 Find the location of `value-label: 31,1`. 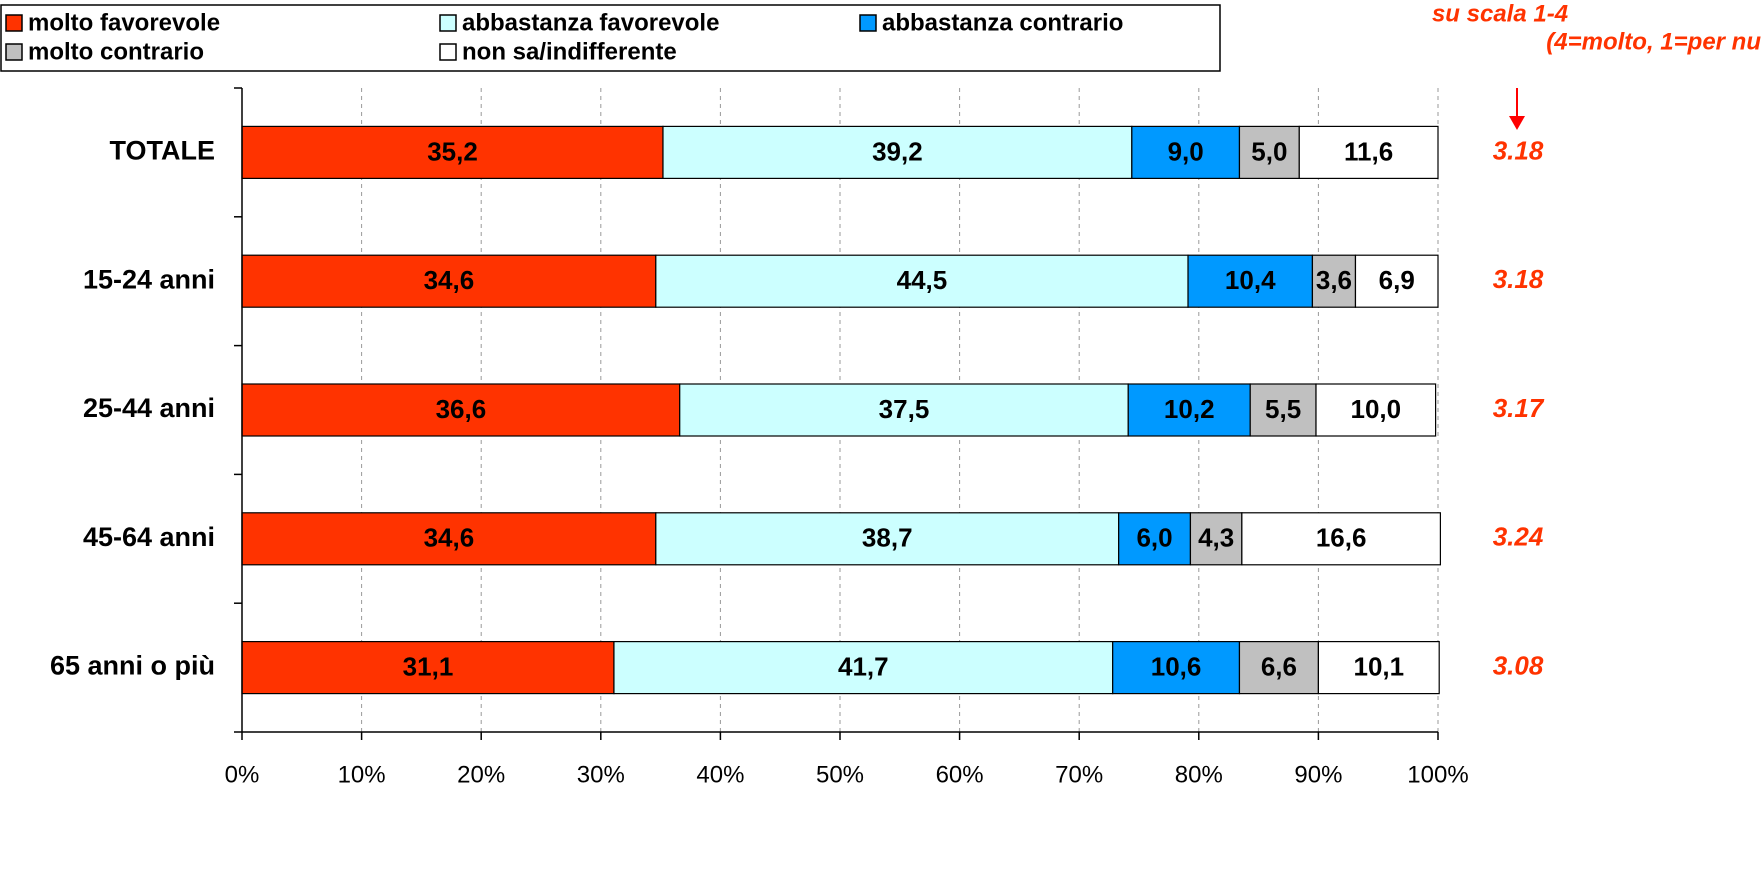

value-label: 31,1 is located at coordinates (428, 666).